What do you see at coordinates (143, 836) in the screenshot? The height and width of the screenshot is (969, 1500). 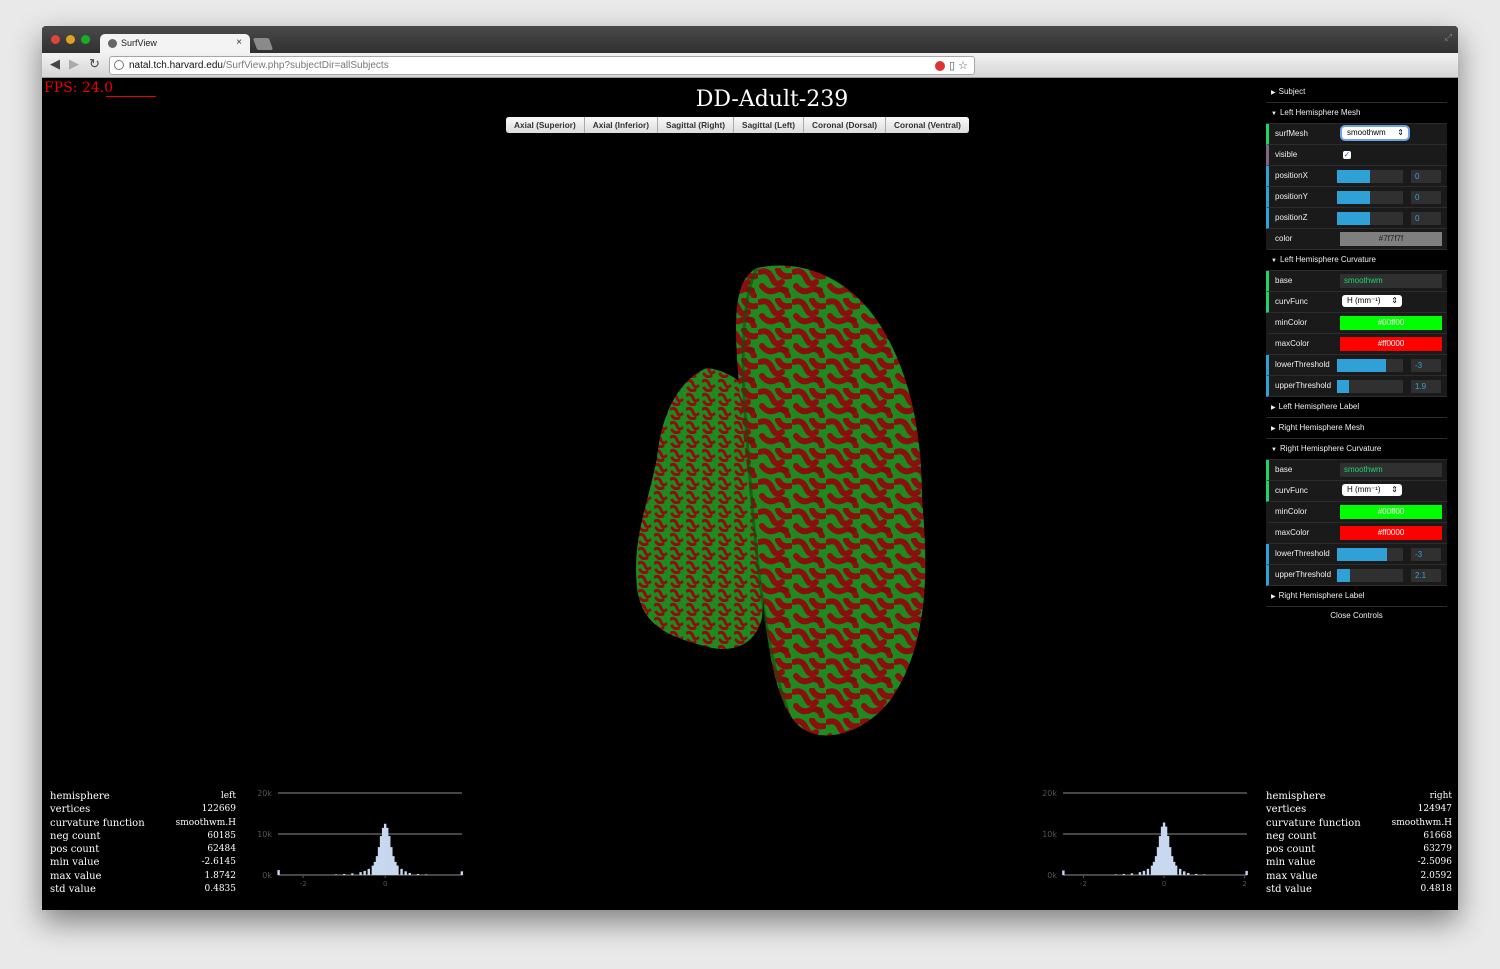 I see `stat-row: neg count 60185` at bounding box center [143, 836].